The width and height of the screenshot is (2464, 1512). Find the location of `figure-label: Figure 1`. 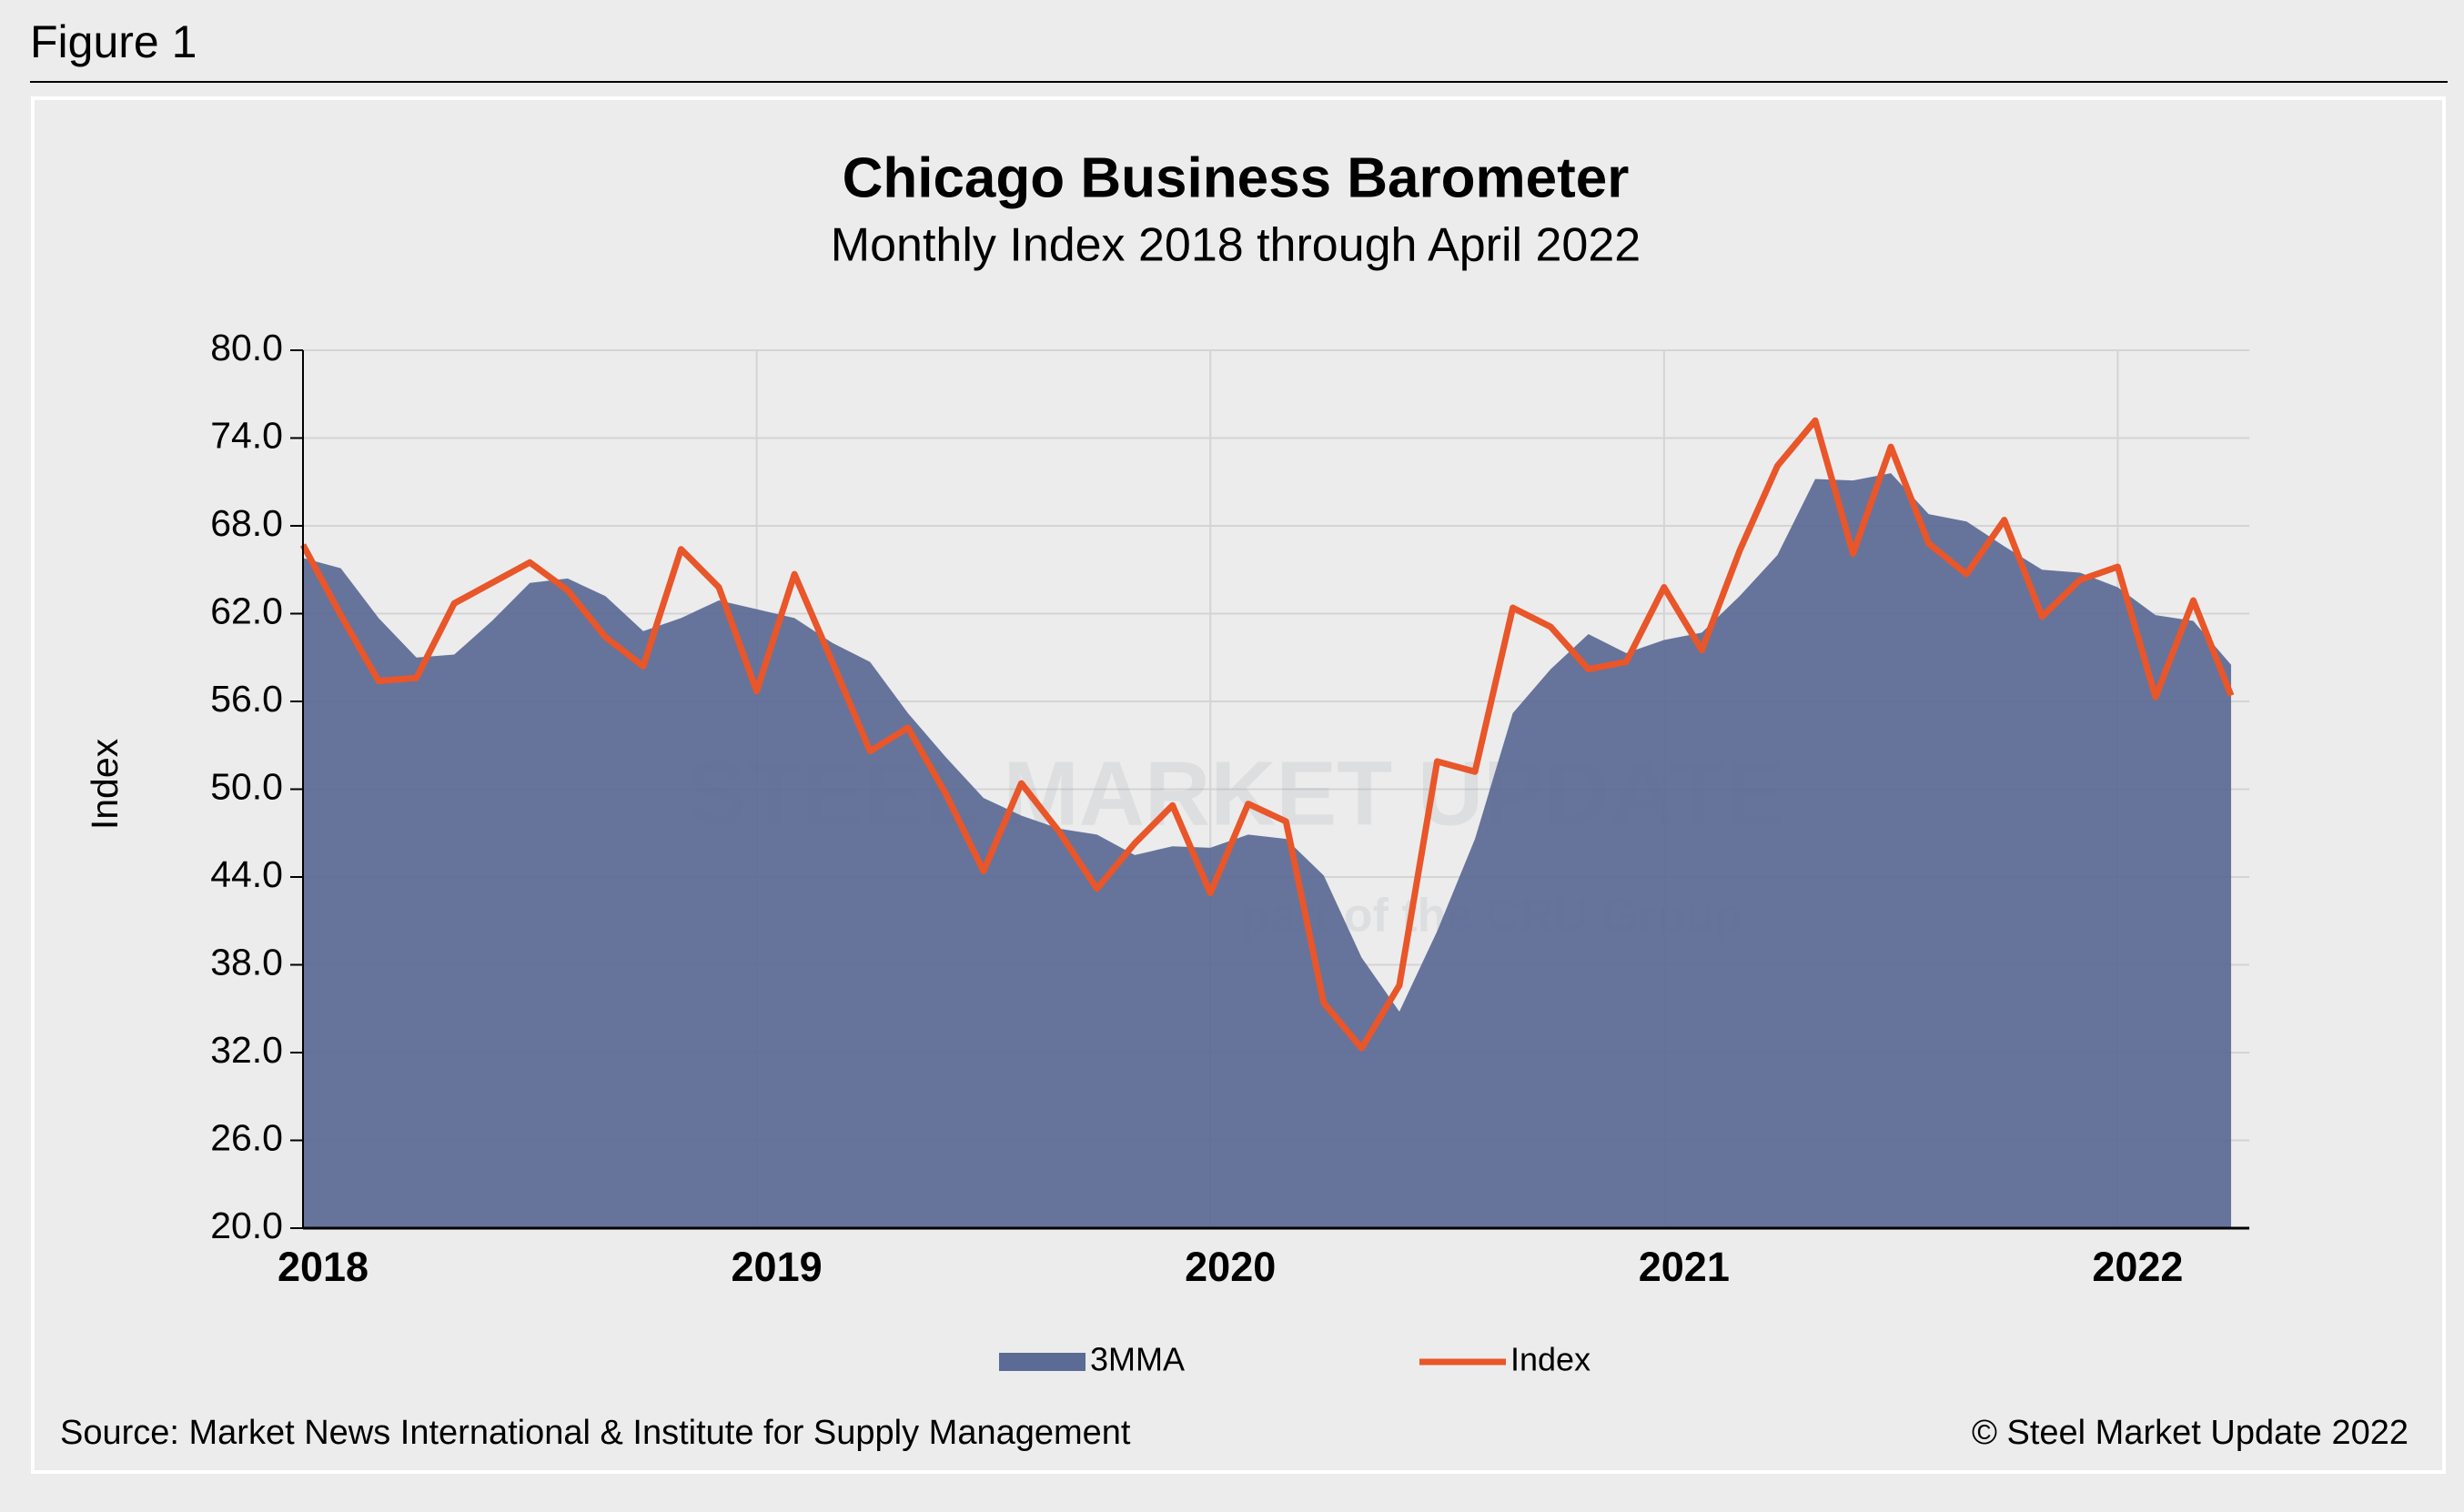

figure-label: Figure 1 is located at coordinates (113, 42).